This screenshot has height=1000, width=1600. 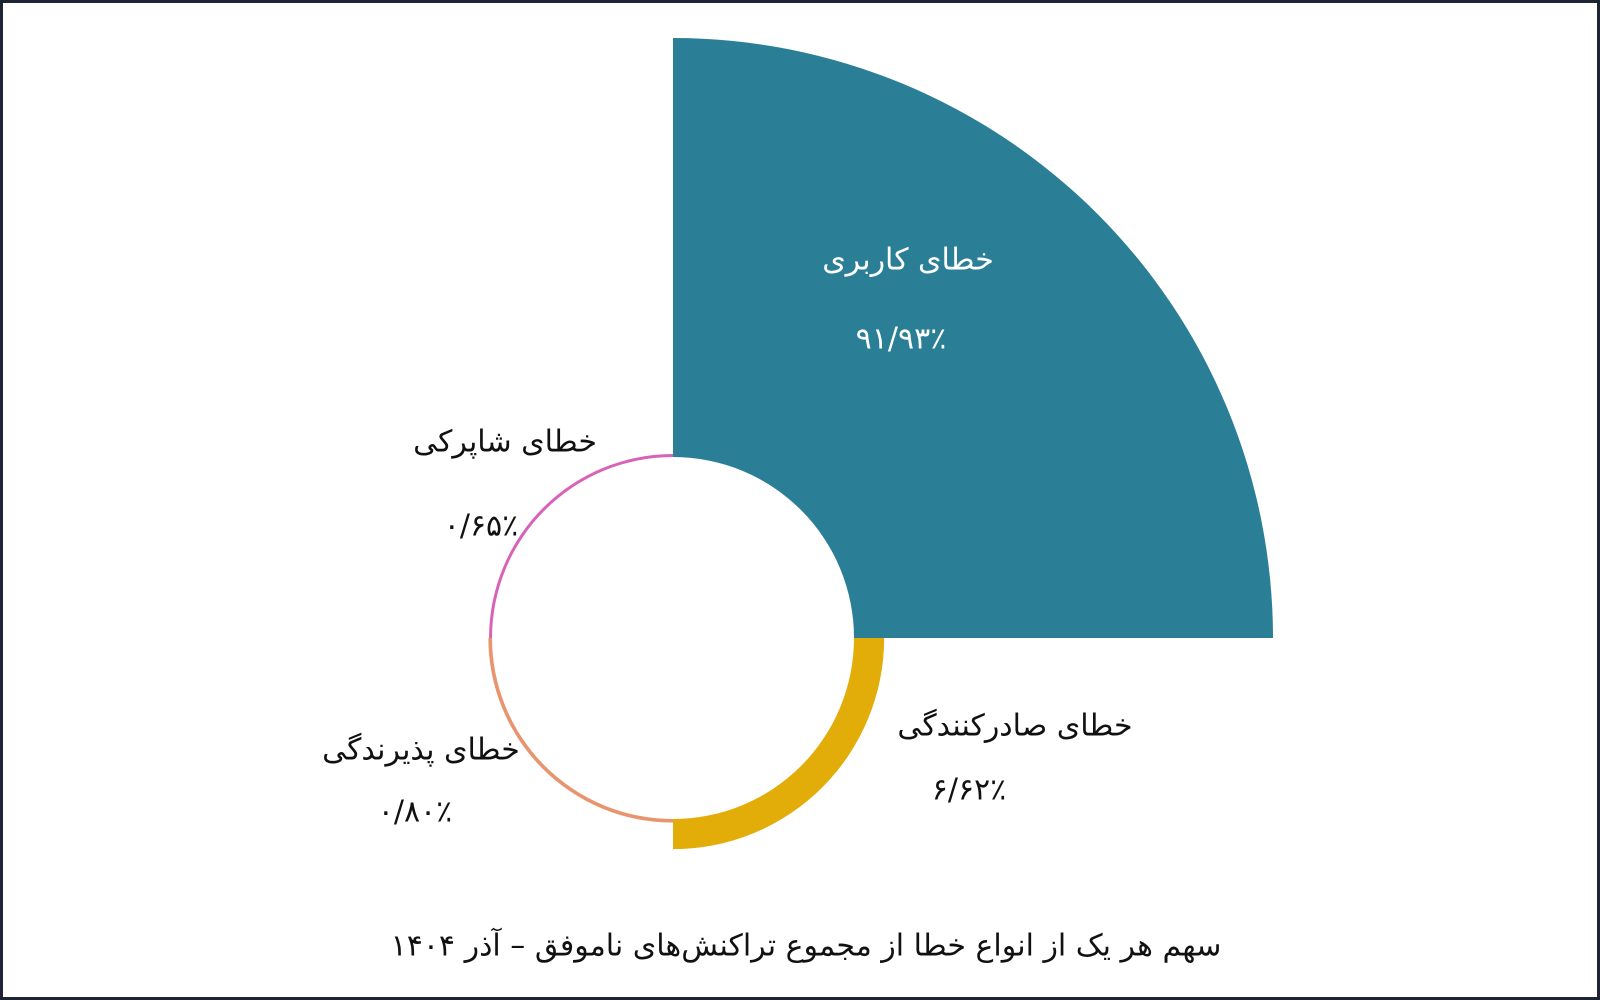 What do you see at coordinates (1014, 726) in the screenshot?
I see `category-label: خطای صادرکنندگی` at bounding box center [1014, 726].